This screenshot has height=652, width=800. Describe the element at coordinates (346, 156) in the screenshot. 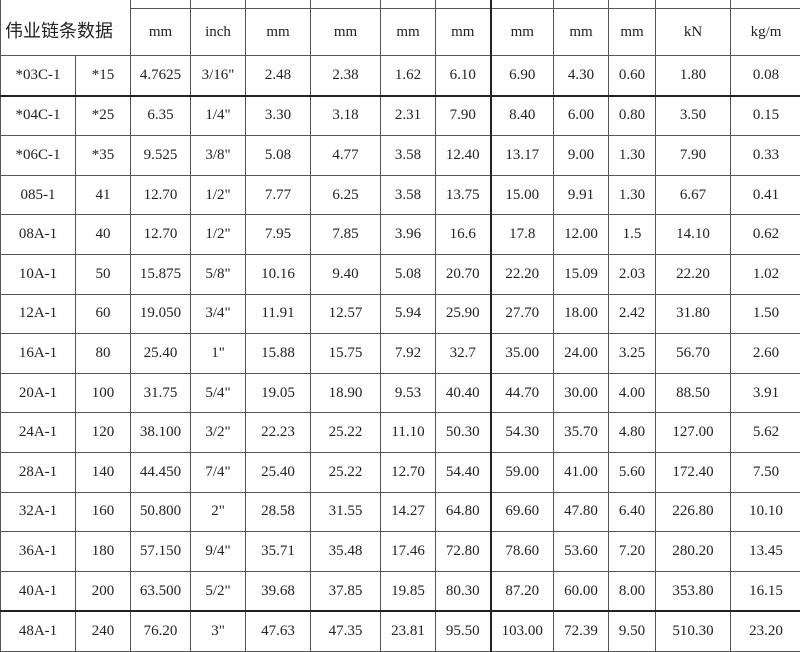

I see `table-cell: 4.77` at that location.